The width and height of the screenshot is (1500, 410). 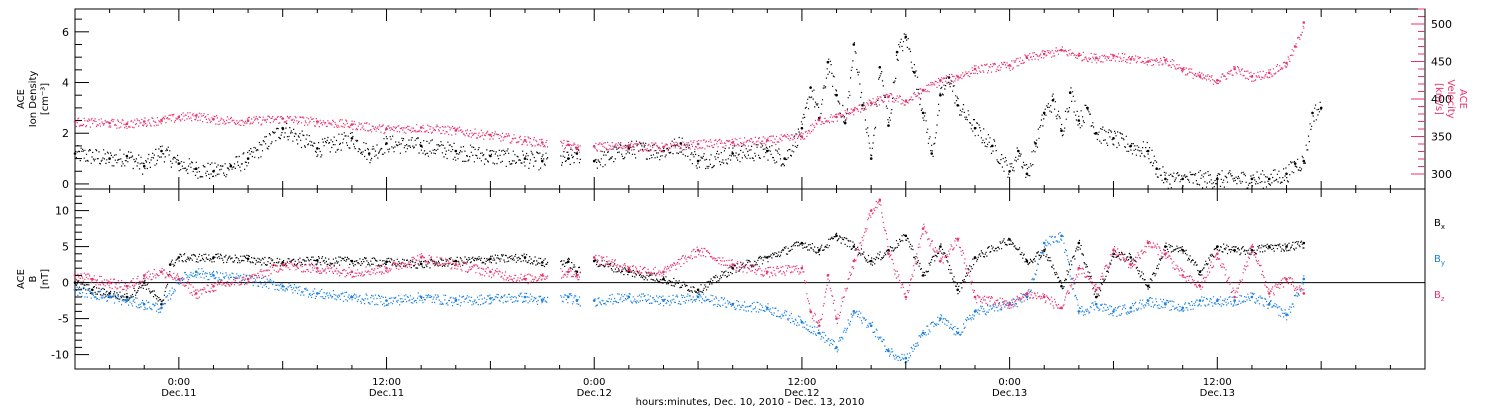 I want to click on velocity-axis-ticks: 300 350 400 450 500, so click(x=1431, y=94).